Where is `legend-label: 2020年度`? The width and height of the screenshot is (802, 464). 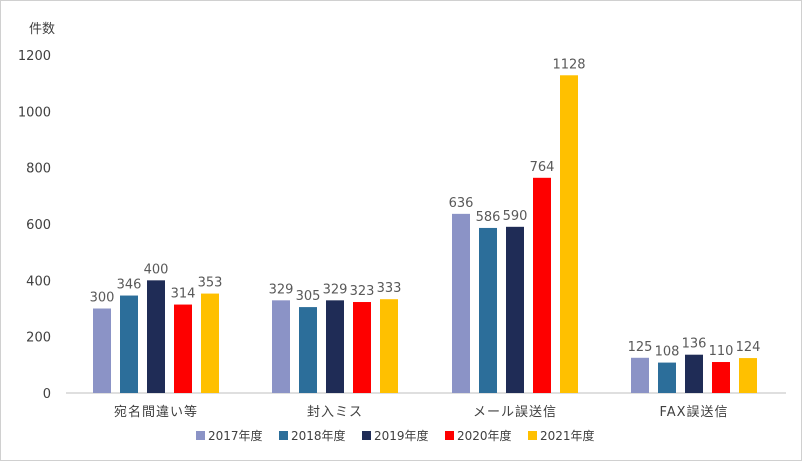 legend-label: 2020年度 is located at coordinates (484, 435).